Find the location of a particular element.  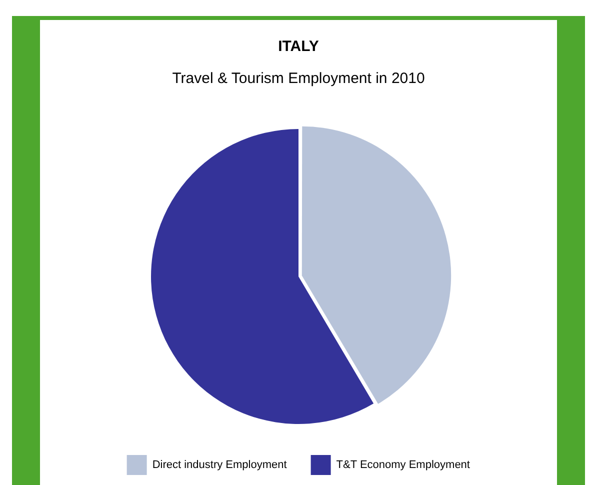

chart-title: ITALY is located at coordinates (298, 47).